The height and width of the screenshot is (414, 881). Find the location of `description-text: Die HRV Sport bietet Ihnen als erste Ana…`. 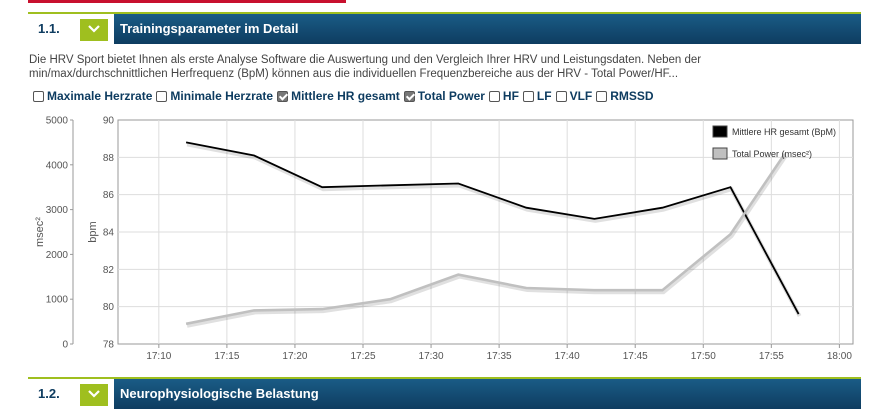

description-text: Die HRV Sport bietet Ihnen als erste Ana… is located at coordinates (365, 67).